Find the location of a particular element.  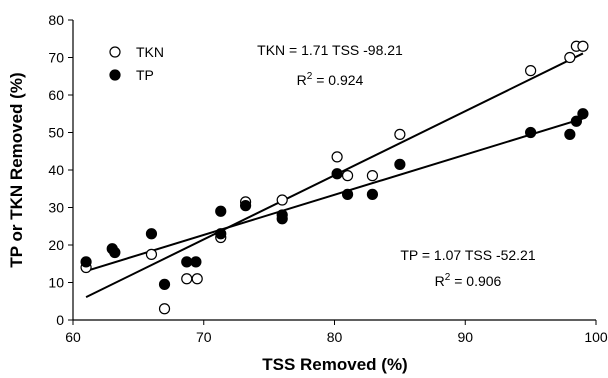

x-axis-title: TSS Removed (%) is located at coordinates (334, 364).